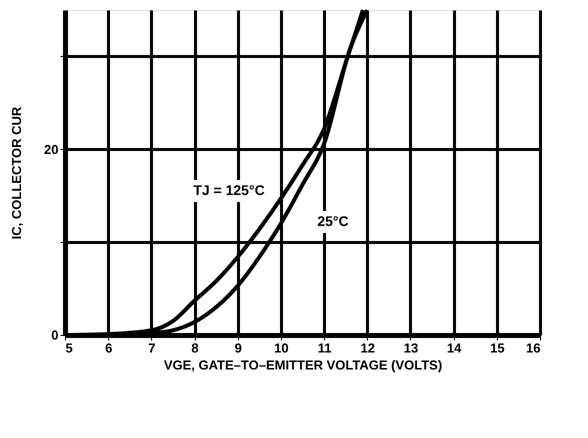  What do you see at coordinates (281, 348) in the screenshot?
I see `x-tick-label: 10` at bounding box center [281, 348].